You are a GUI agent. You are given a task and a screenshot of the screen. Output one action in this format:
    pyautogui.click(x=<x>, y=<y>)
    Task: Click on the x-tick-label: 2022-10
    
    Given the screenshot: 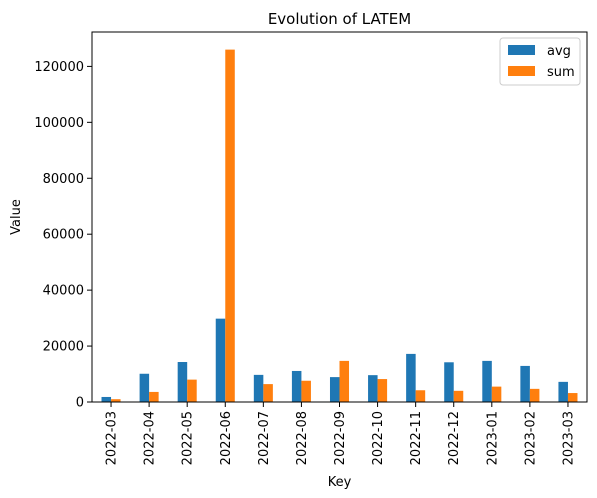 What is the action you would take?
    pyautogui.click(x=378, y=438)
    